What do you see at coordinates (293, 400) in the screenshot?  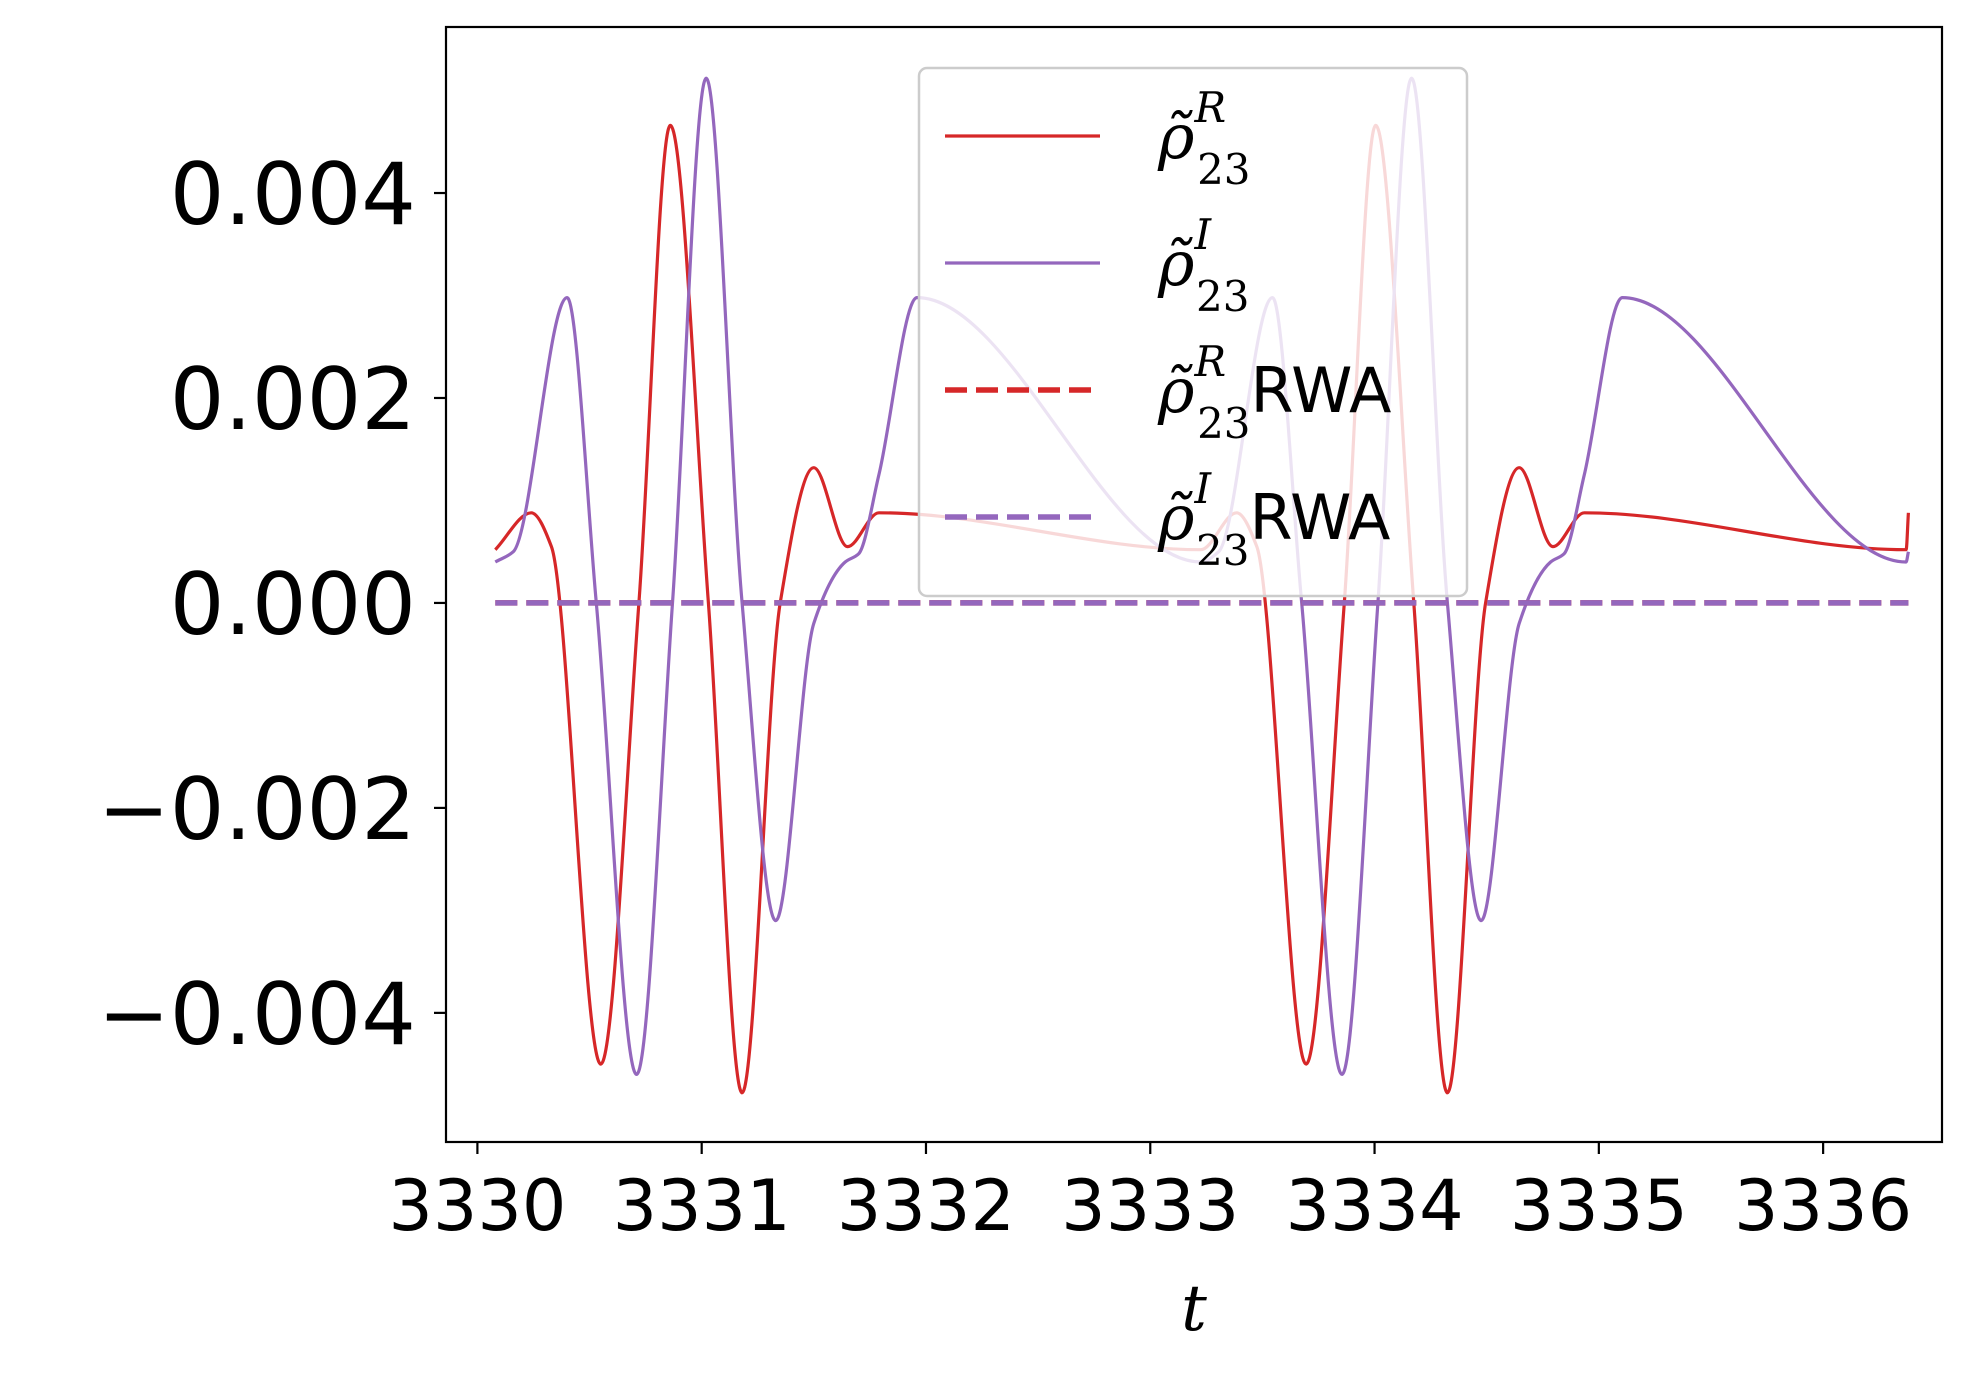 I see `ytick-label: 0.002` at bounding box center [293, 400].